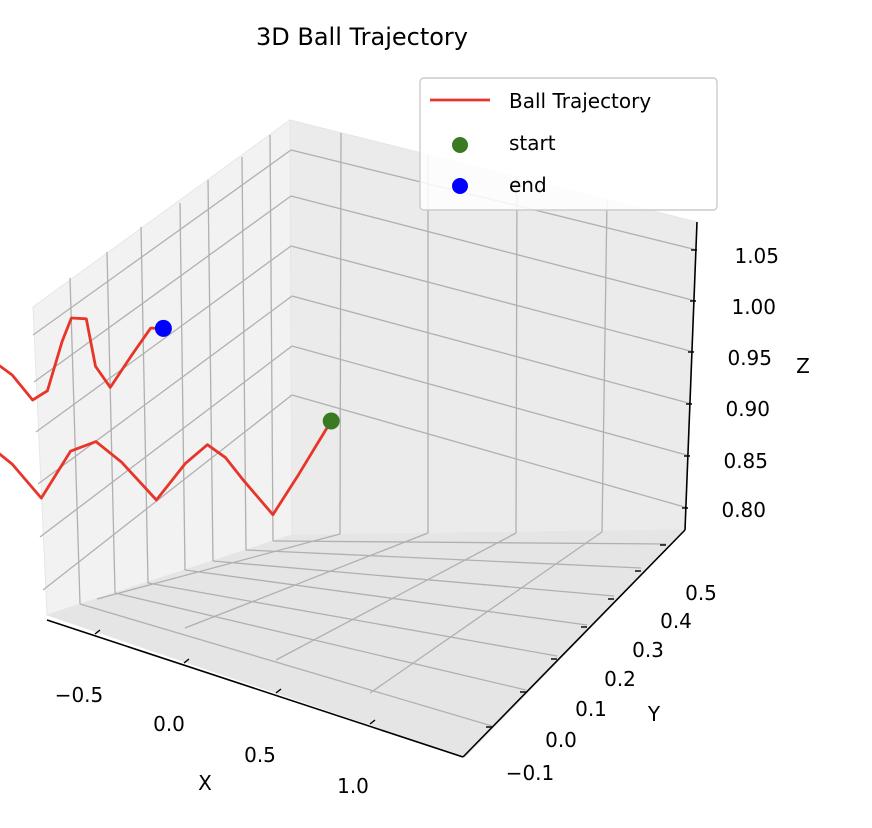 The height and width of the screenshot is (828, 872). I want to click on x-tick-label: −0.5, so click(79, 695).